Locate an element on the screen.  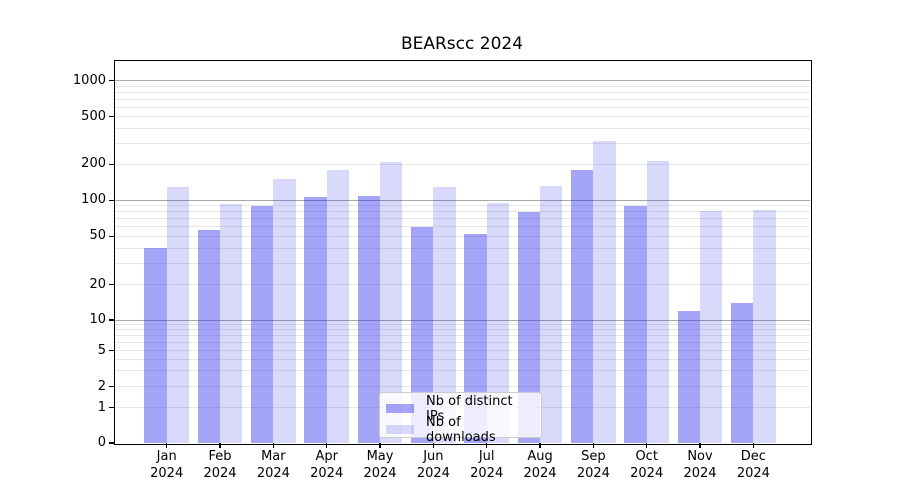
bar-downloads-nov is located at coordinates (711, 326).